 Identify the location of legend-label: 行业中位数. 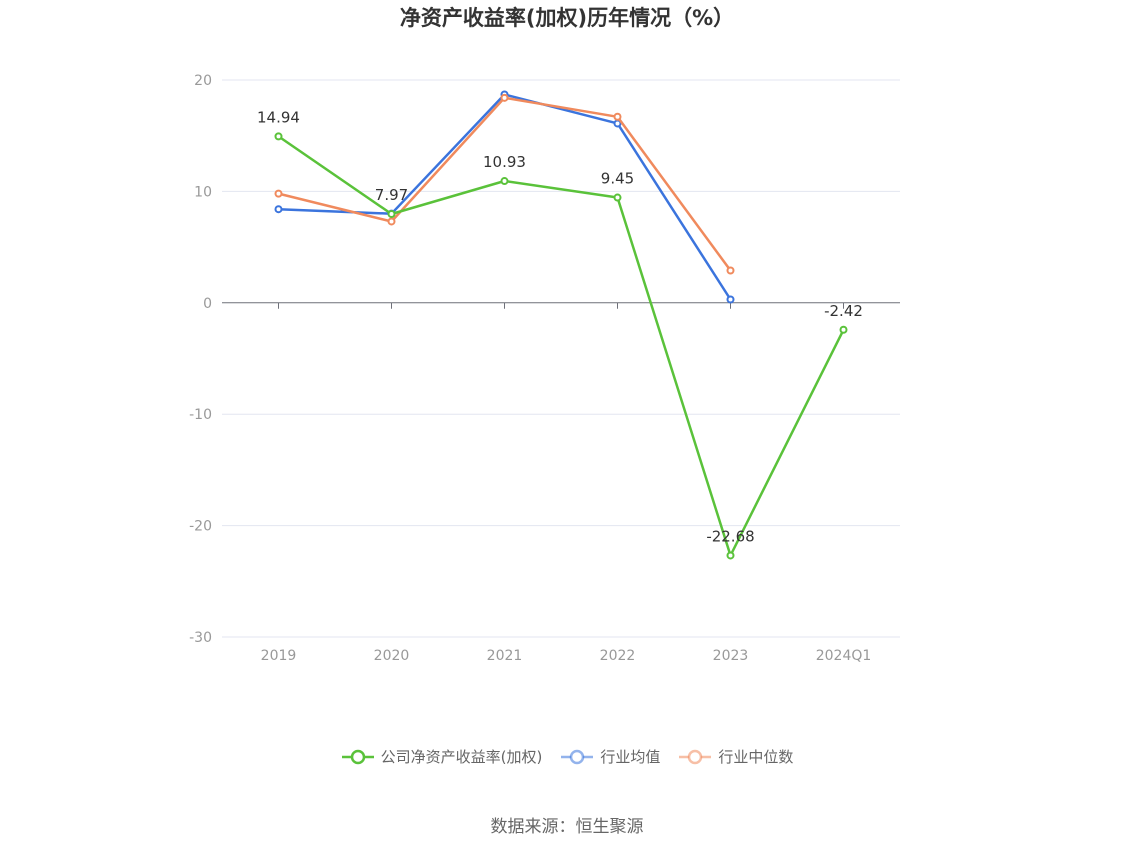
(756, 757).